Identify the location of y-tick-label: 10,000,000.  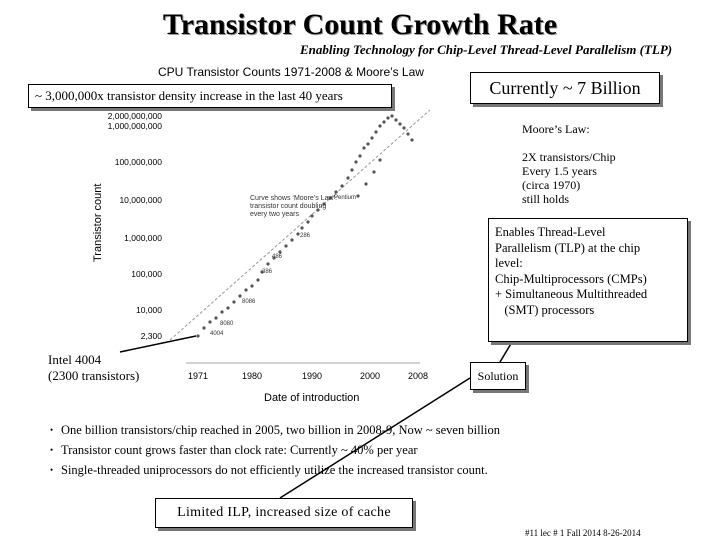
(140, 200).